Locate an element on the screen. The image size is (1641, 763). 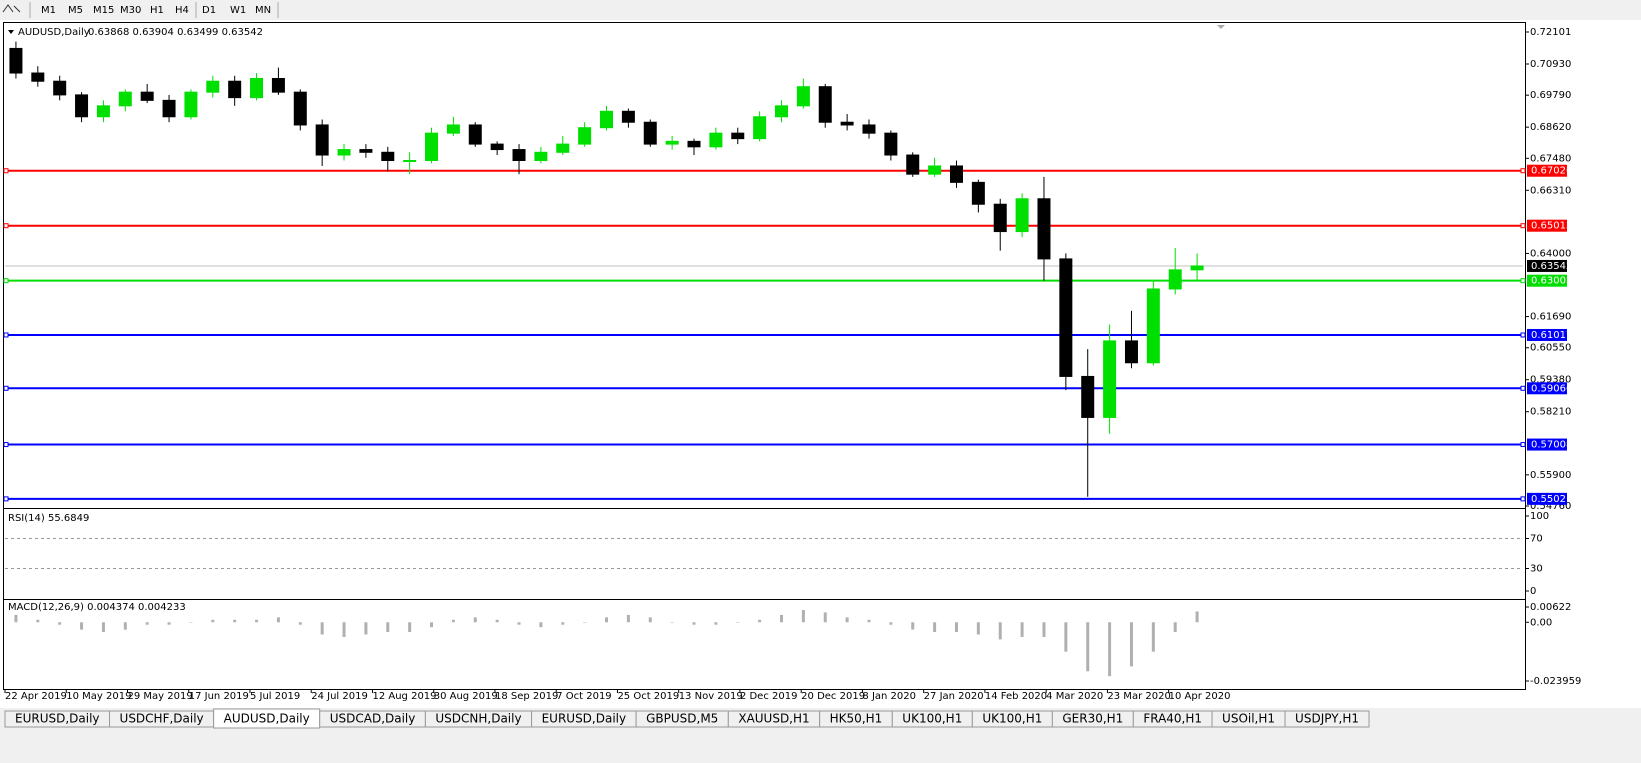
timeframe-button: MN is located at coordinates (263, 10).